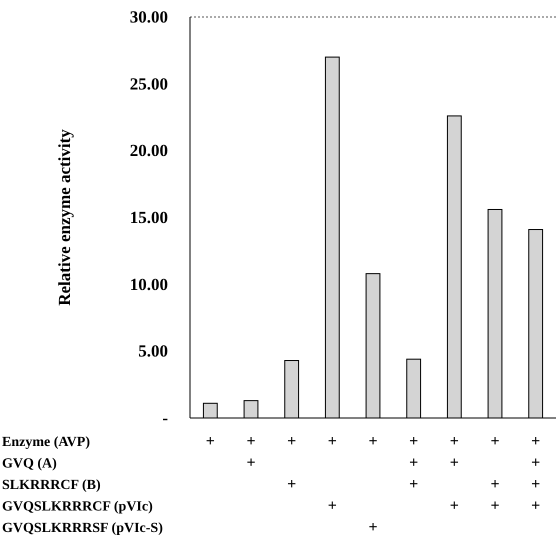 The image size is (558, 541). Describe the element at coordinates (30, 464) in the screenshot. I see `y-tick-label: GVQ (A)` at that location.